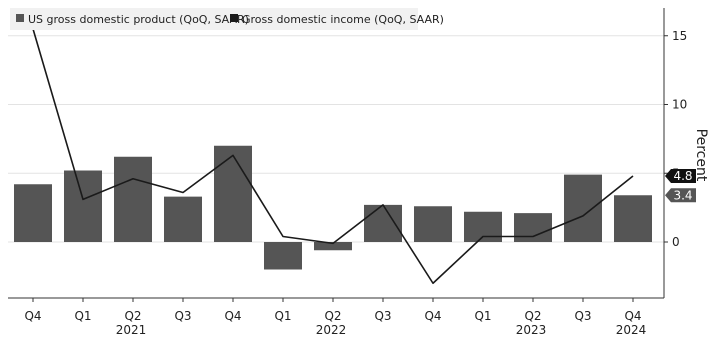  Describe the element at coordinates (232, 316) in the screenshot. I see `x-tick-label-4: Q4` at that location.